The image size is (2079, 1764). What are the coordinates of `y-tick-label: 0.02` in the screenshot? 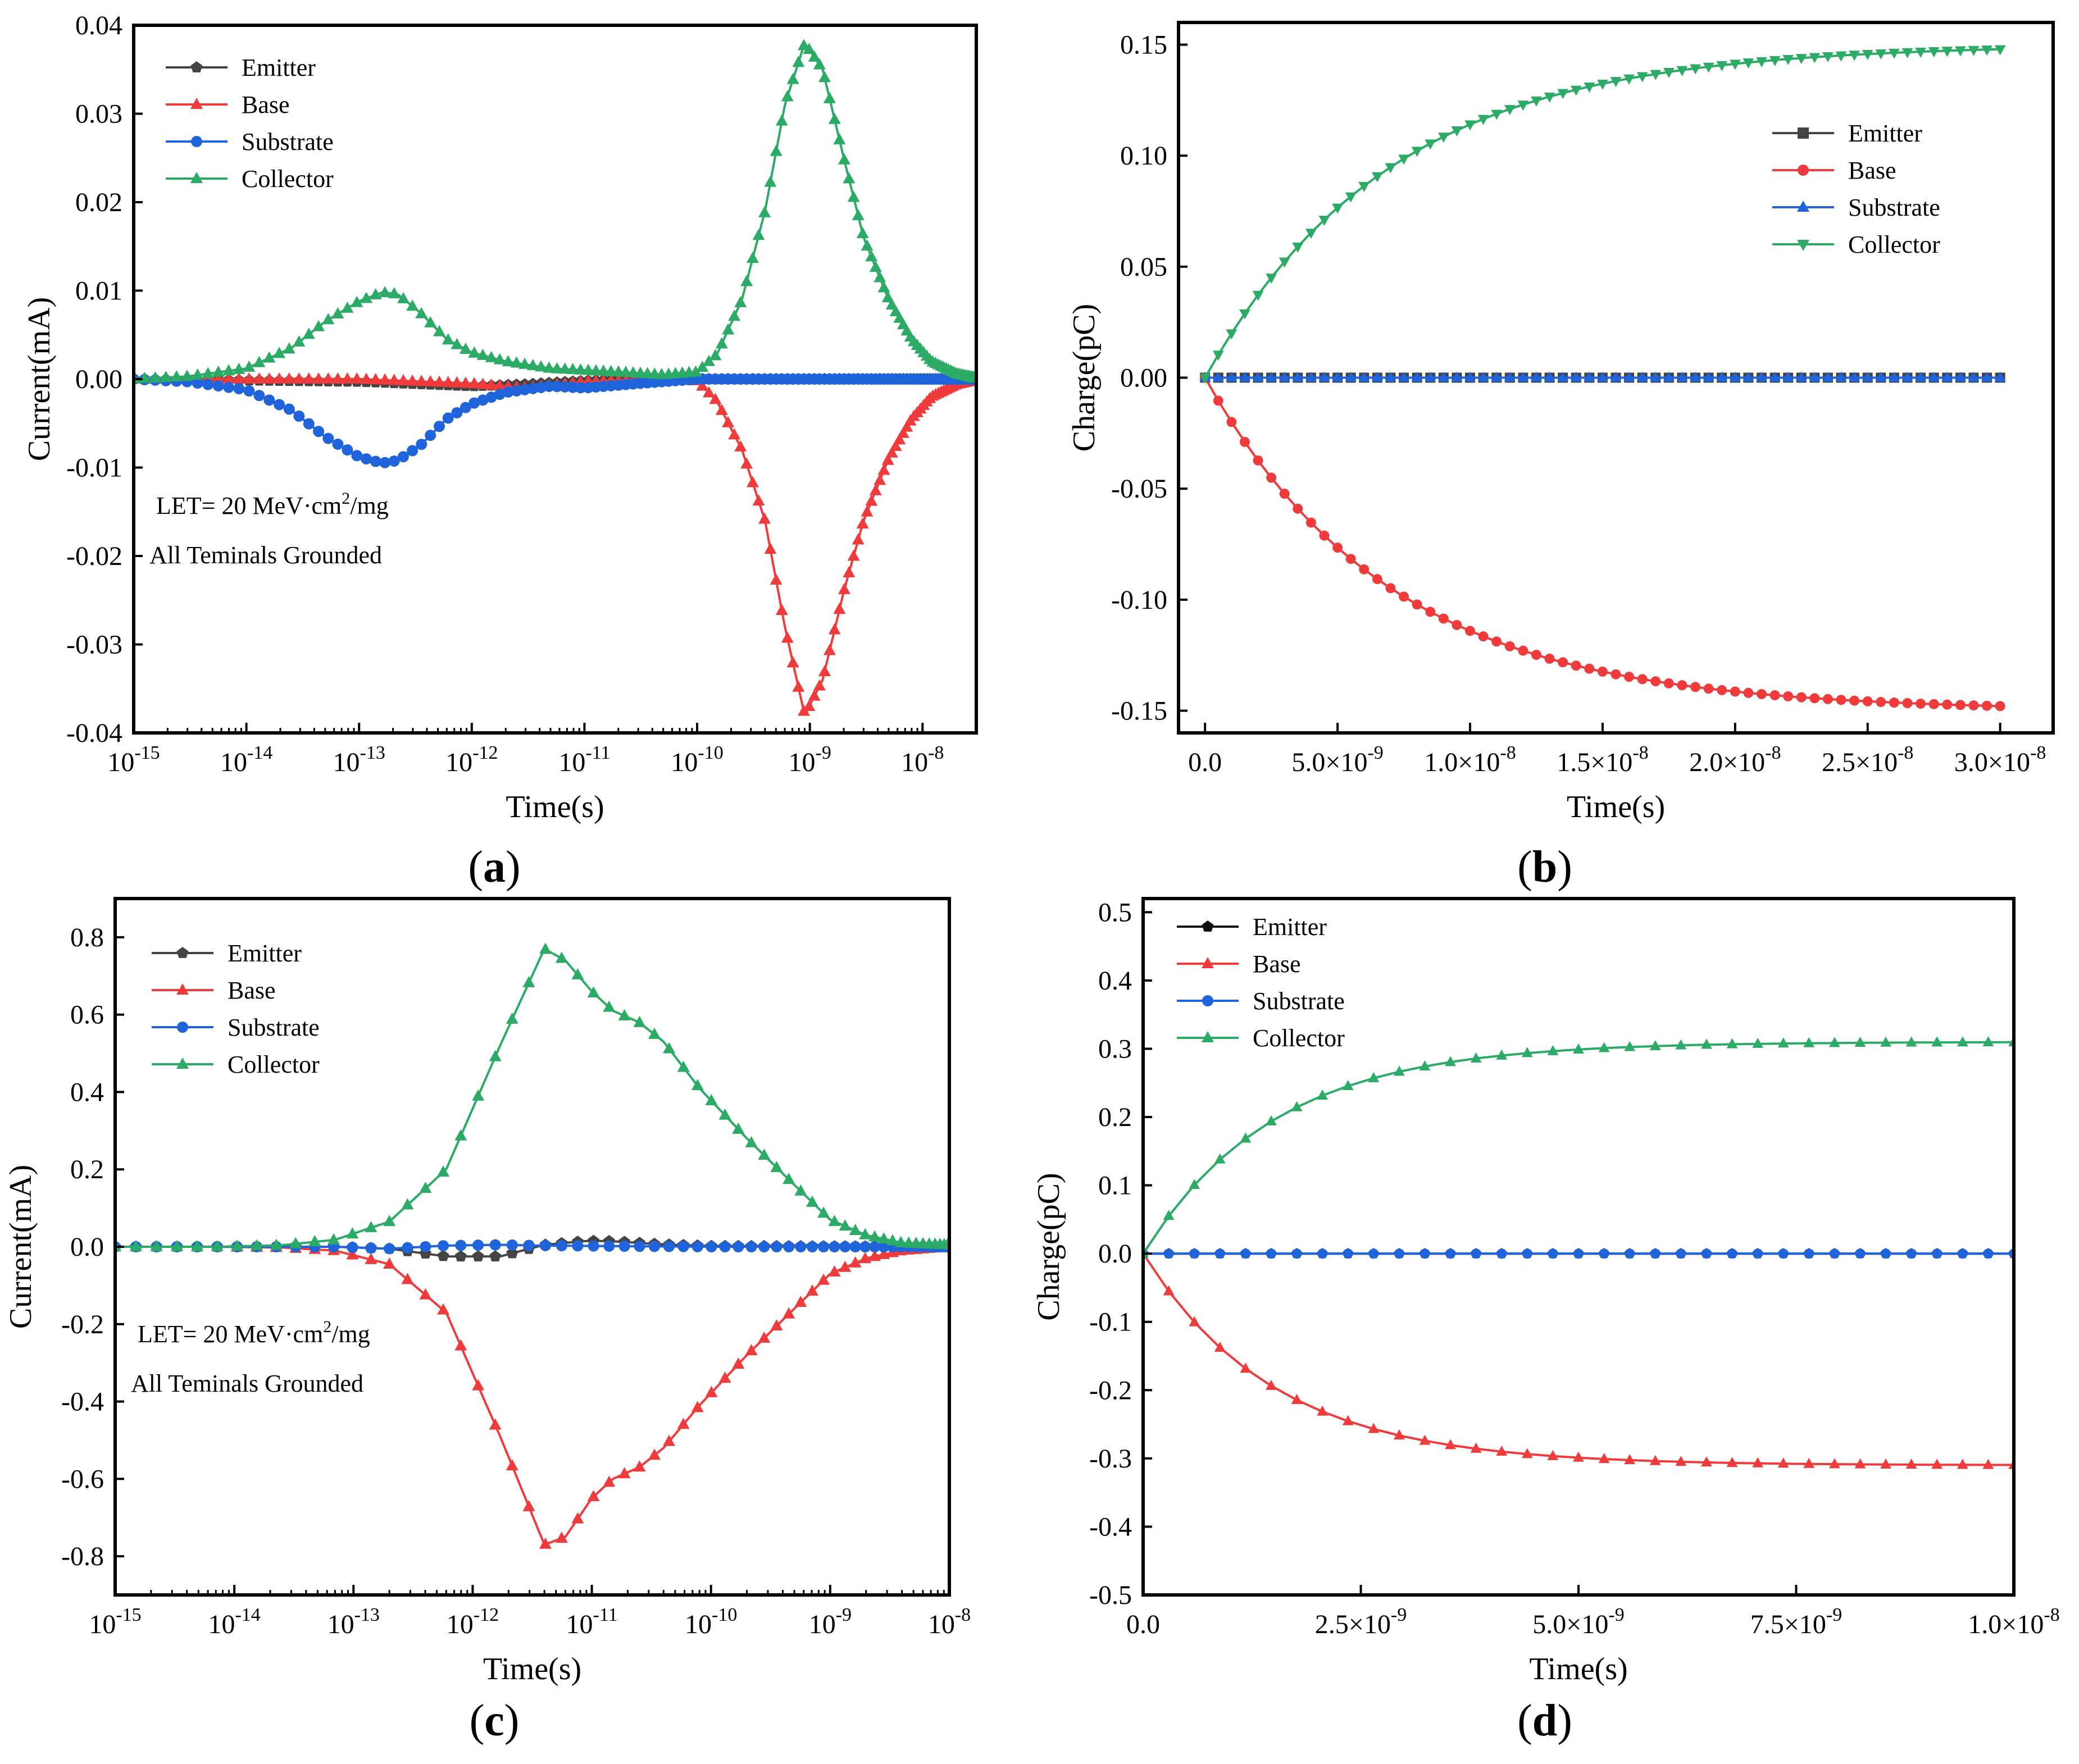 It's located at (98, 202).